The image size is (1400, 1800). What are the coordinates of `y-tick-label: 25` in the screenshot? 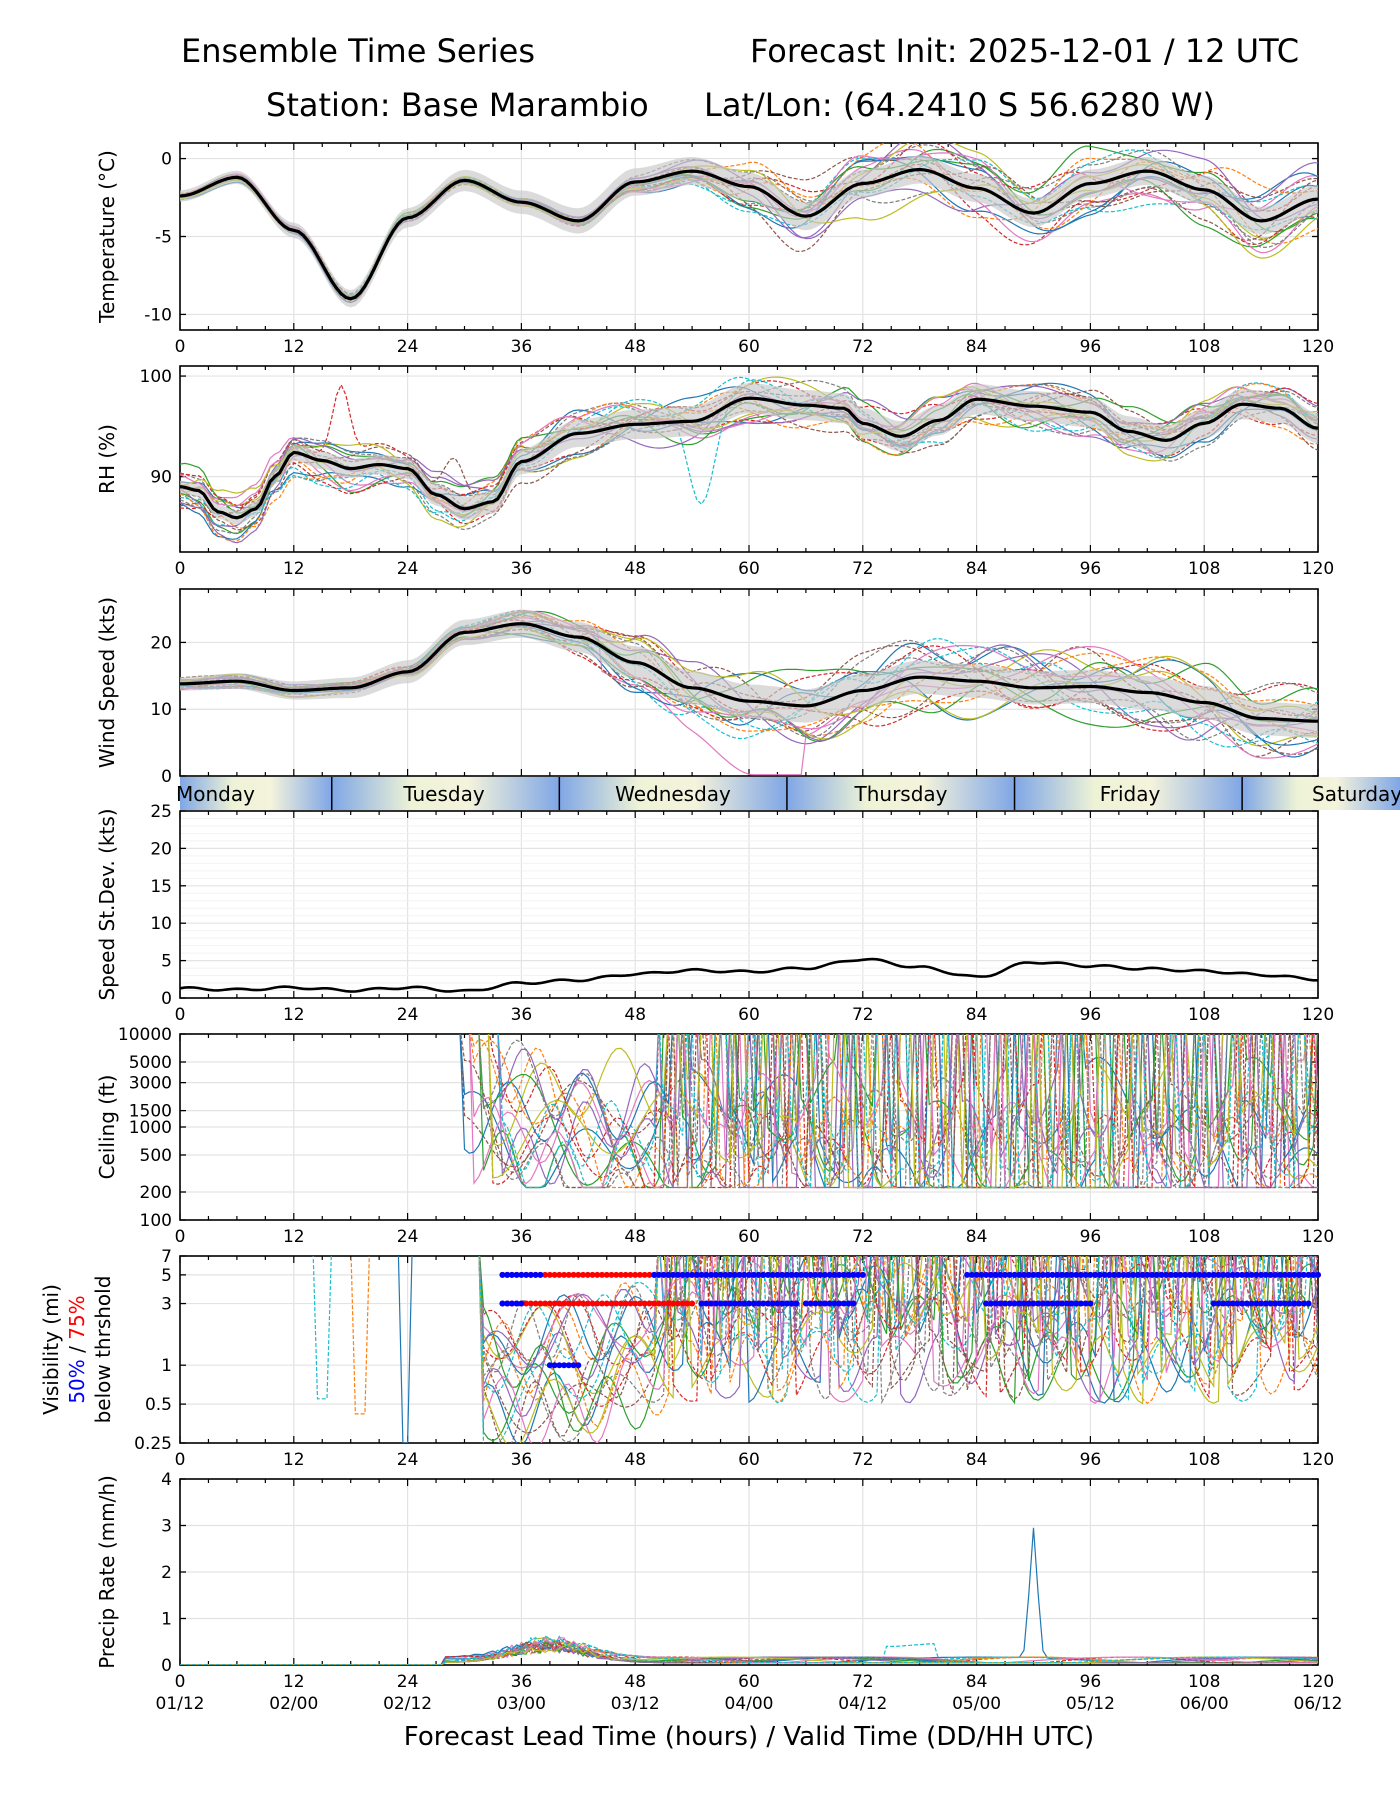 It's located at (161, 812).